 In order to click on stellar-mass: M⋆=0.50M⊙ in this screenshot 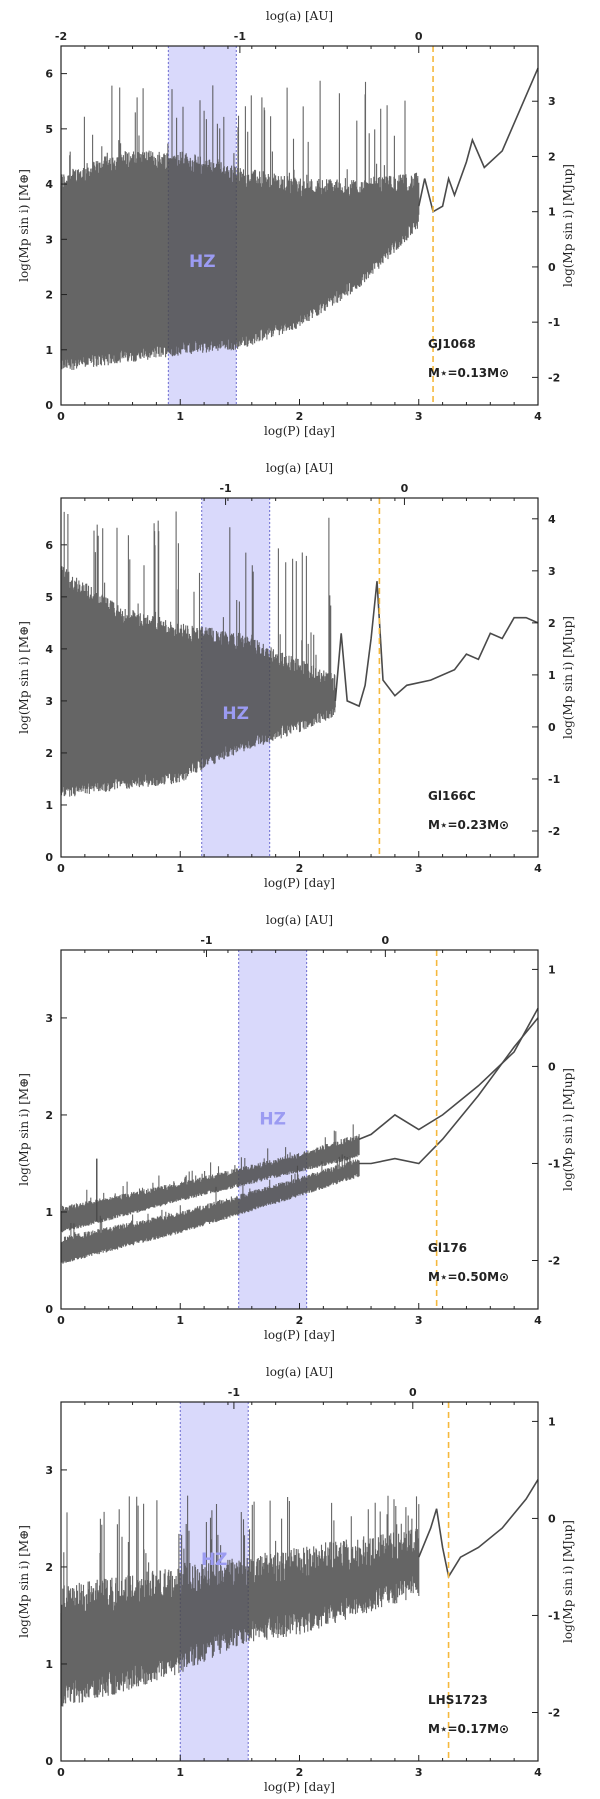, I will do `click(468, 1277)`.